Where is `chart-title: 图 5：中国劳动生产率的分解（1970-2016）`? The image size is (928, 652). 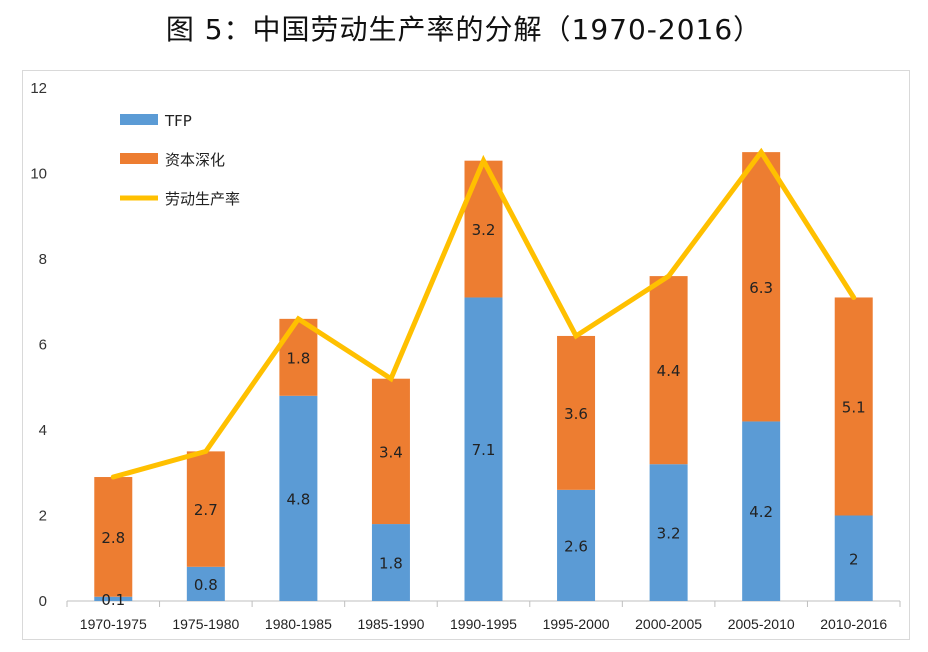
chart-title: 图 5：中国劳动生产率的分解（1970-2016） is located at coordinates (464, 29).